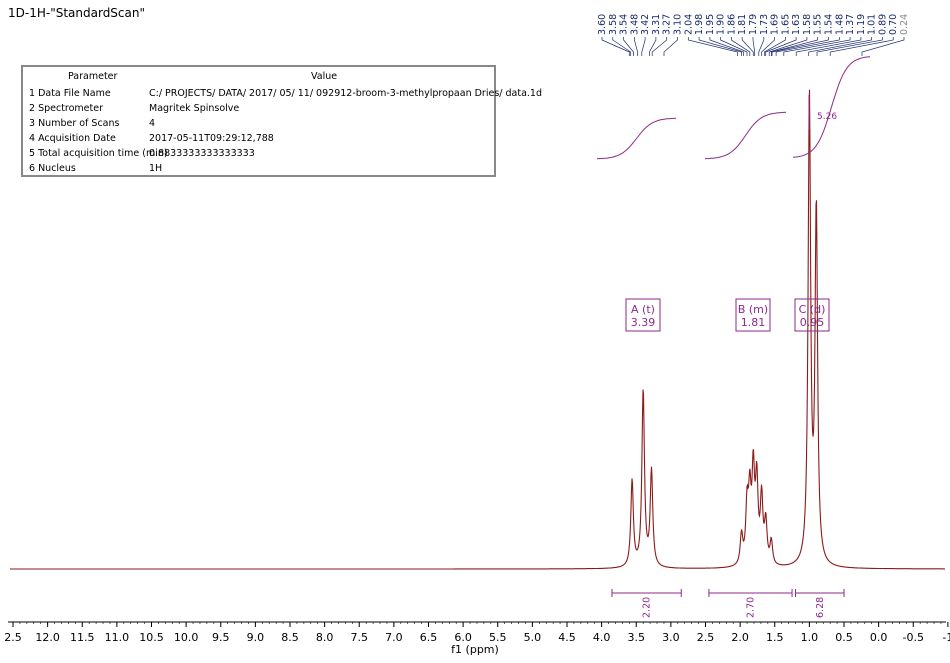 This screenshot has width=950, height=663. Describe the element at coordinates (637, 637) in the screenshot. I see `x-tick-label: 3.5` at that location.